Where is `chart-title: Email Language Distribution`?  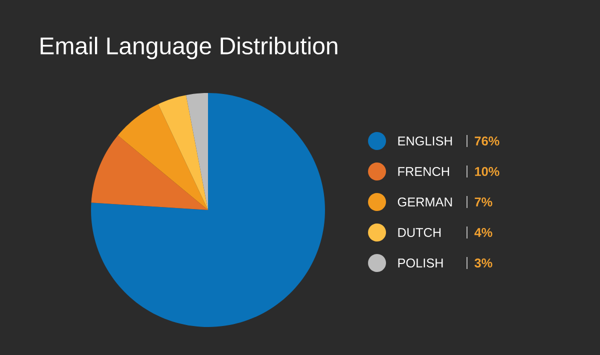 chart-title: Email Language Distribution is located at coordinates (189, 48).